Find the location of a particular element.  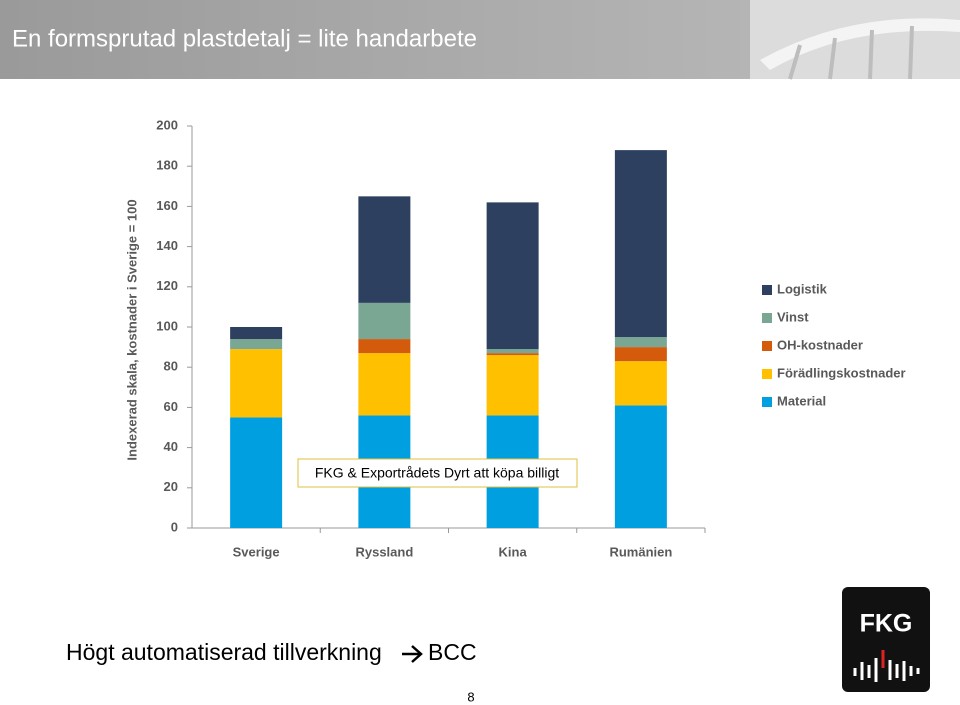

y-tick-label: 100 is located at coordinates (167, 325).